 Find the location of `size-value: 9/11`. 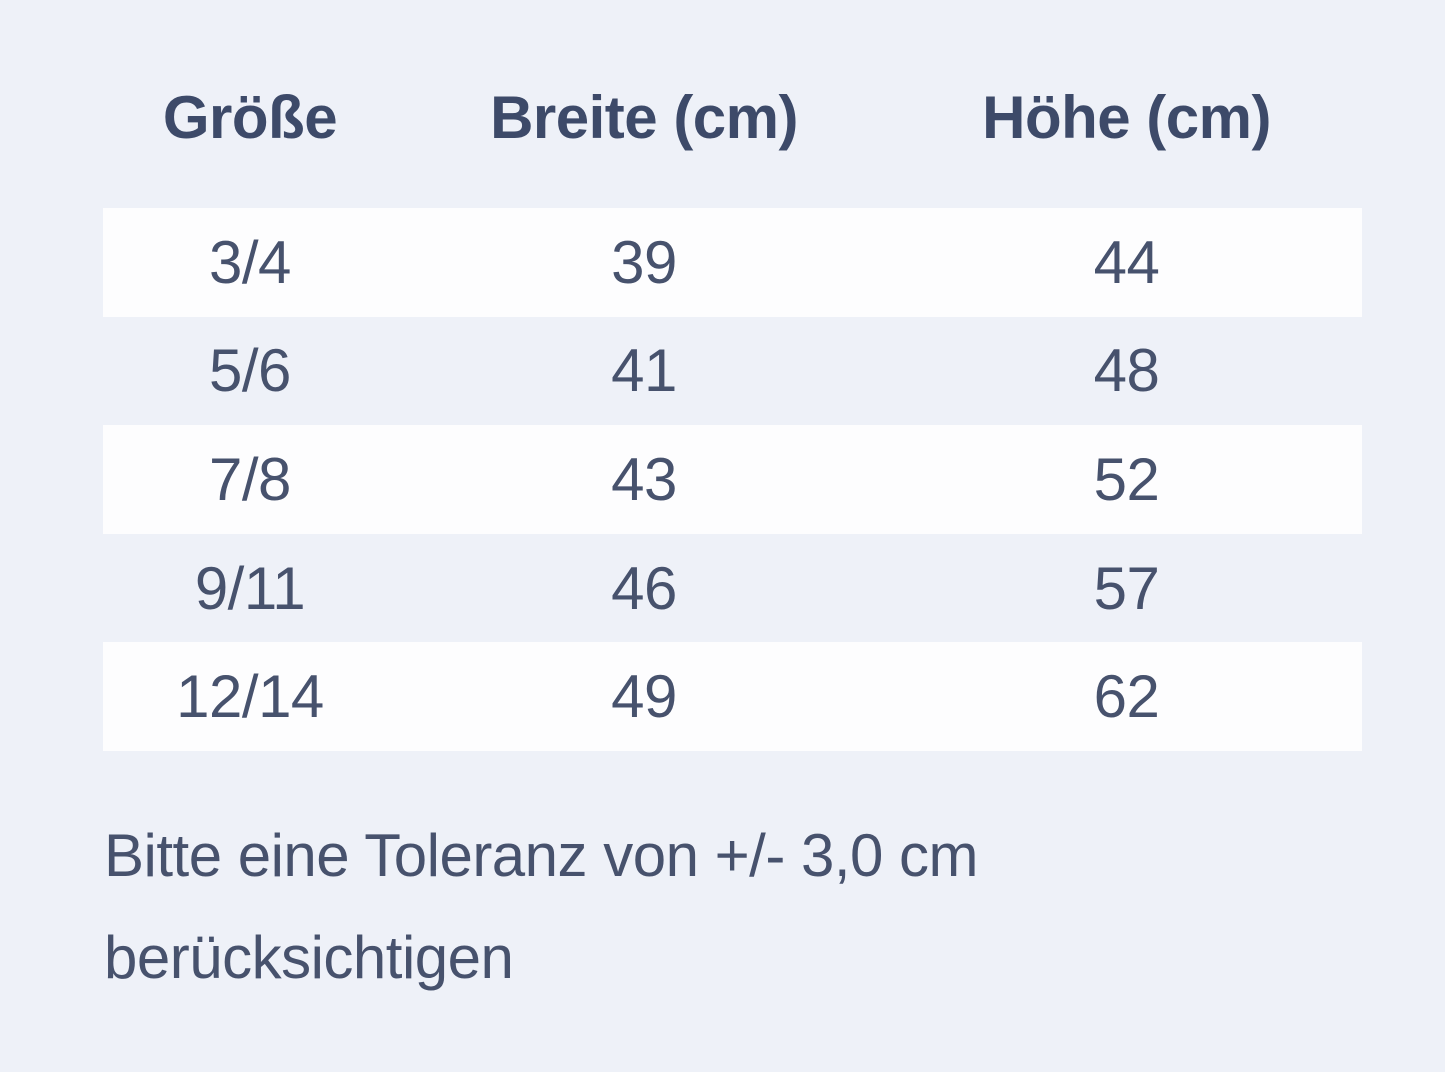

size-value: 9/11 is located at coordinates (250, 588).